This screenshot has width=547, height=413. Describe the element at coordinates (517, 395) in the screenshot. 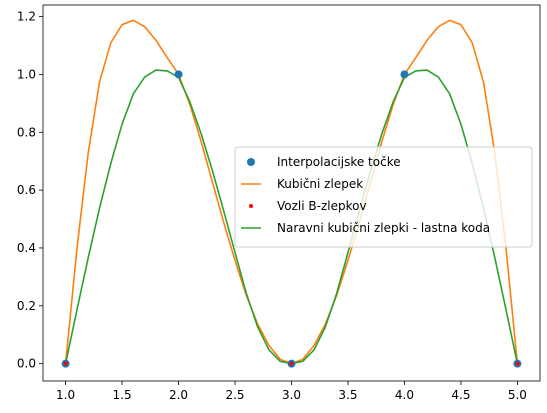

I see `x-tick-label: 5.0` at that location.